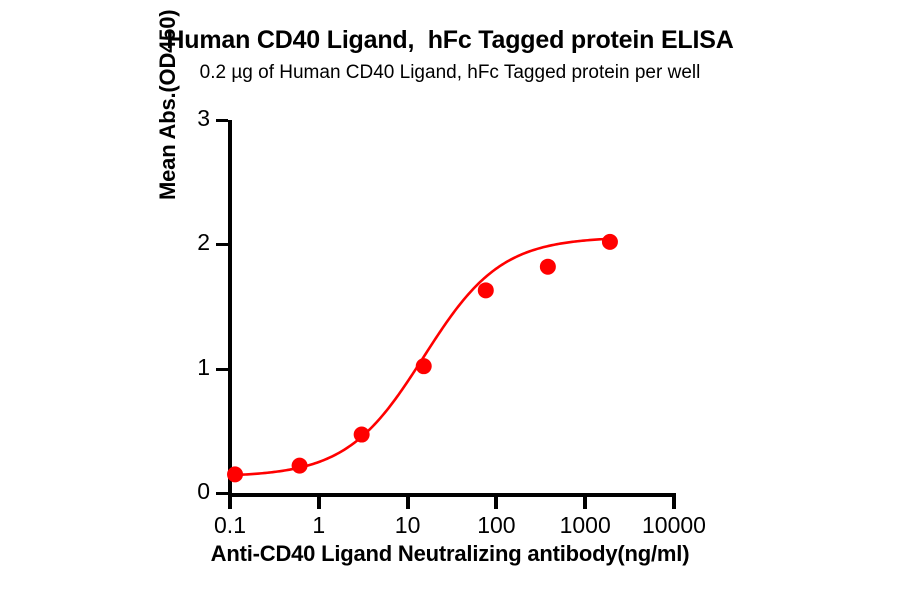  Describe the element at coordinates (203, 118) in the screenshot. I see `y-axis-tick-label: 3` at that location.